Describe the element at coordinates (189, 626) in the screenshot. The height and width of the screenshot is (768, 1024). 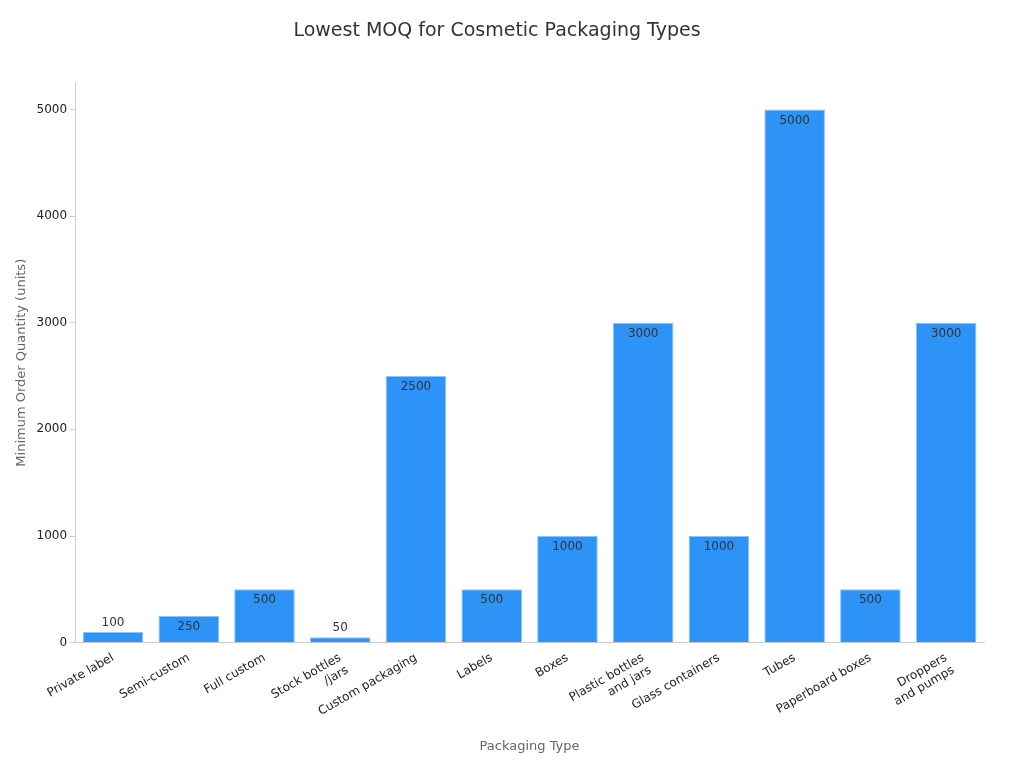
I see `data-label: 250` at that location.